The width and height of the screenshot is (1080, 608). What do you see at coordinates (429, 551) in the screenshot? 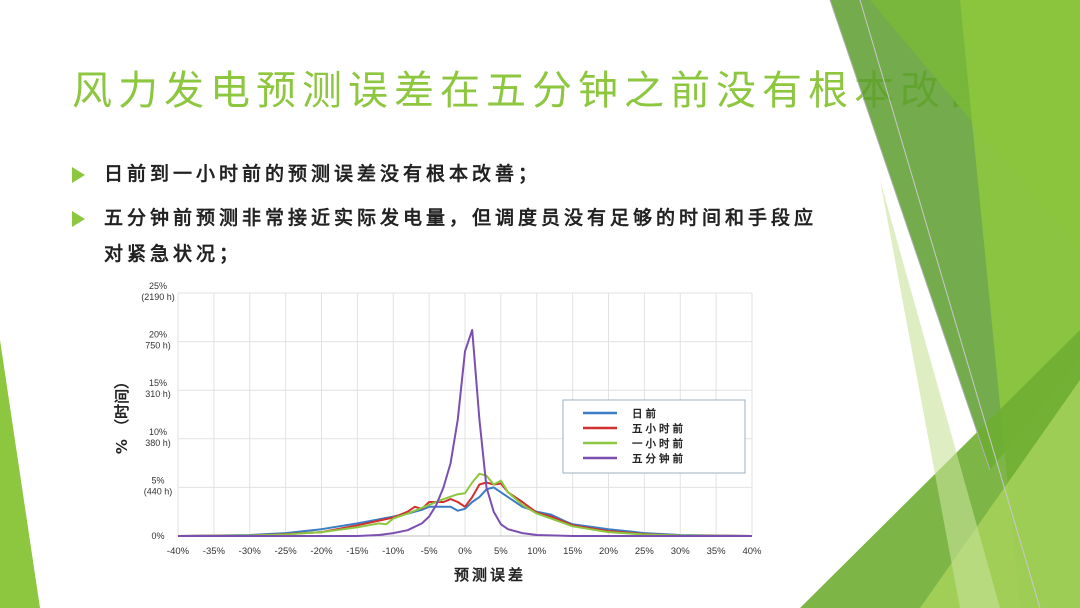
I see `x-tick-label: -5%` at bounding box center [429, 551].